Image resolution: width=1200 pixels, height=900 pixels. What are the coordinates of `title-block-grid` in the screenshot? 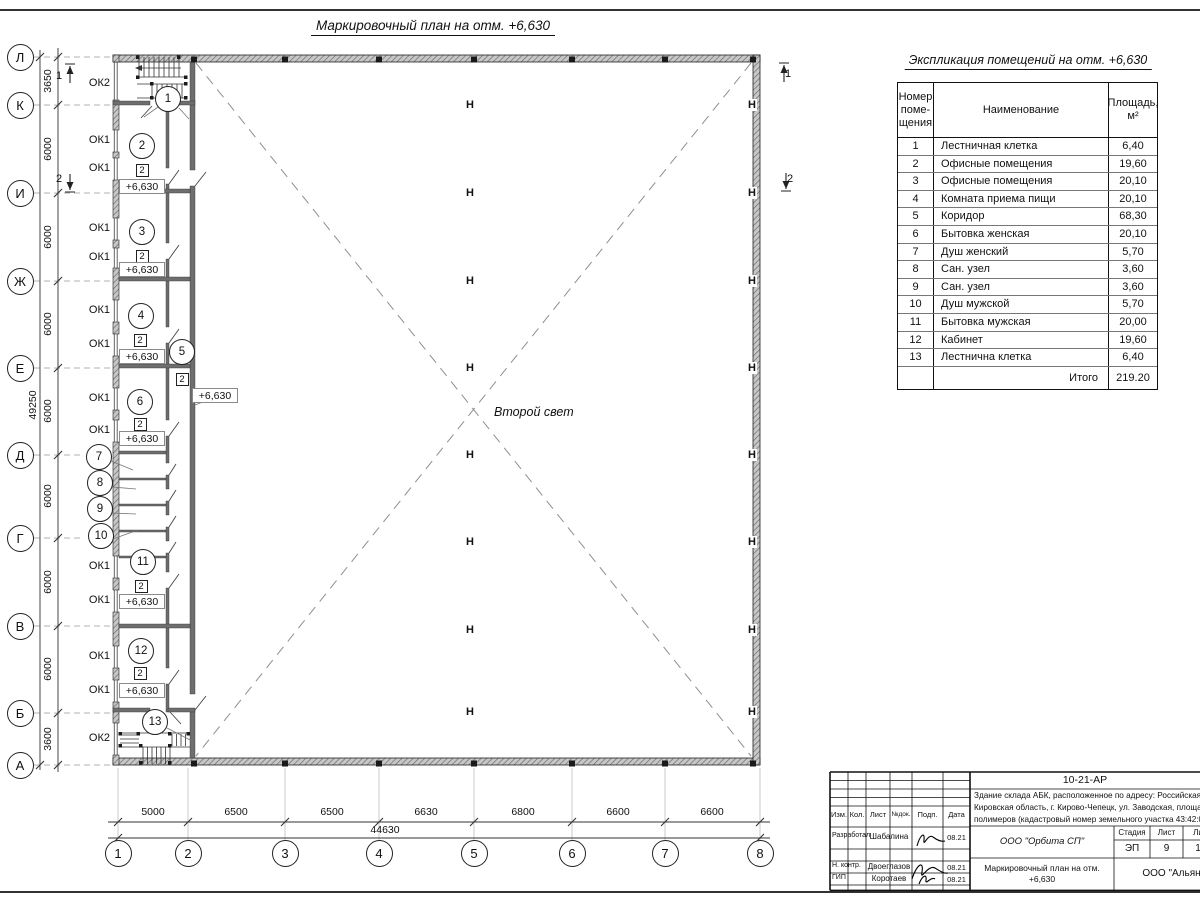 It's located at (1014, 831).